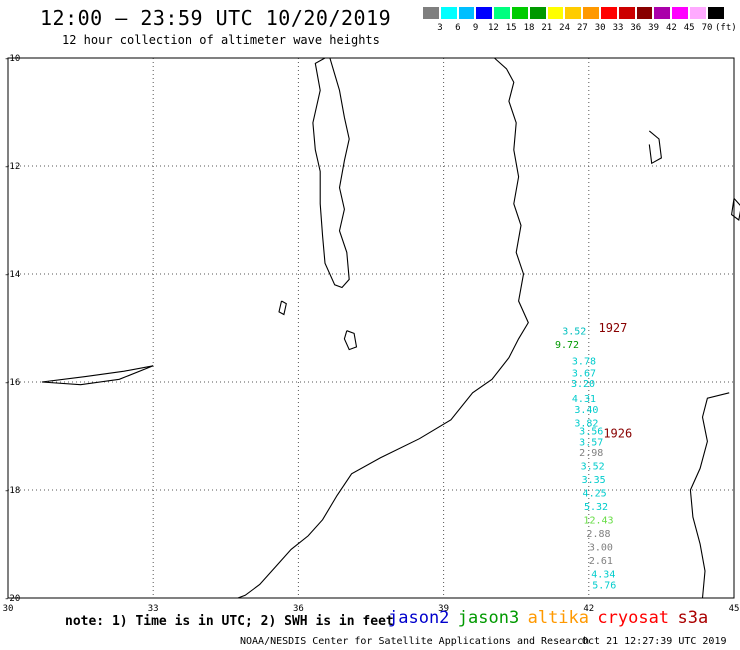 The image size is (740, 650). Describe the element at coordinates (617, 433) in the screenshot. I see `track-label: 1926` at that location.